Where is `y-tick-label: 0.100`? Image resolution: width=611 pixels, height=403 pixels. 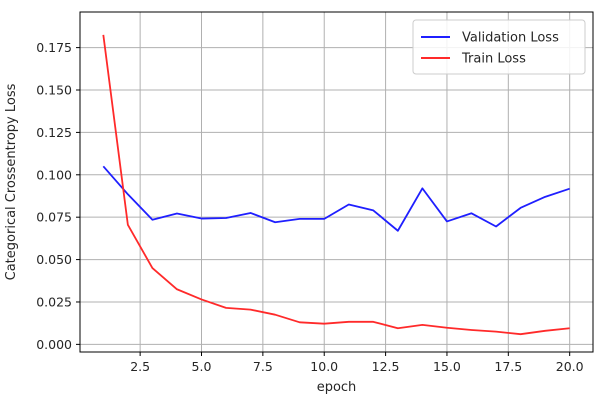
y-tick-label: 0.100 is located at coordinates (54, 174).